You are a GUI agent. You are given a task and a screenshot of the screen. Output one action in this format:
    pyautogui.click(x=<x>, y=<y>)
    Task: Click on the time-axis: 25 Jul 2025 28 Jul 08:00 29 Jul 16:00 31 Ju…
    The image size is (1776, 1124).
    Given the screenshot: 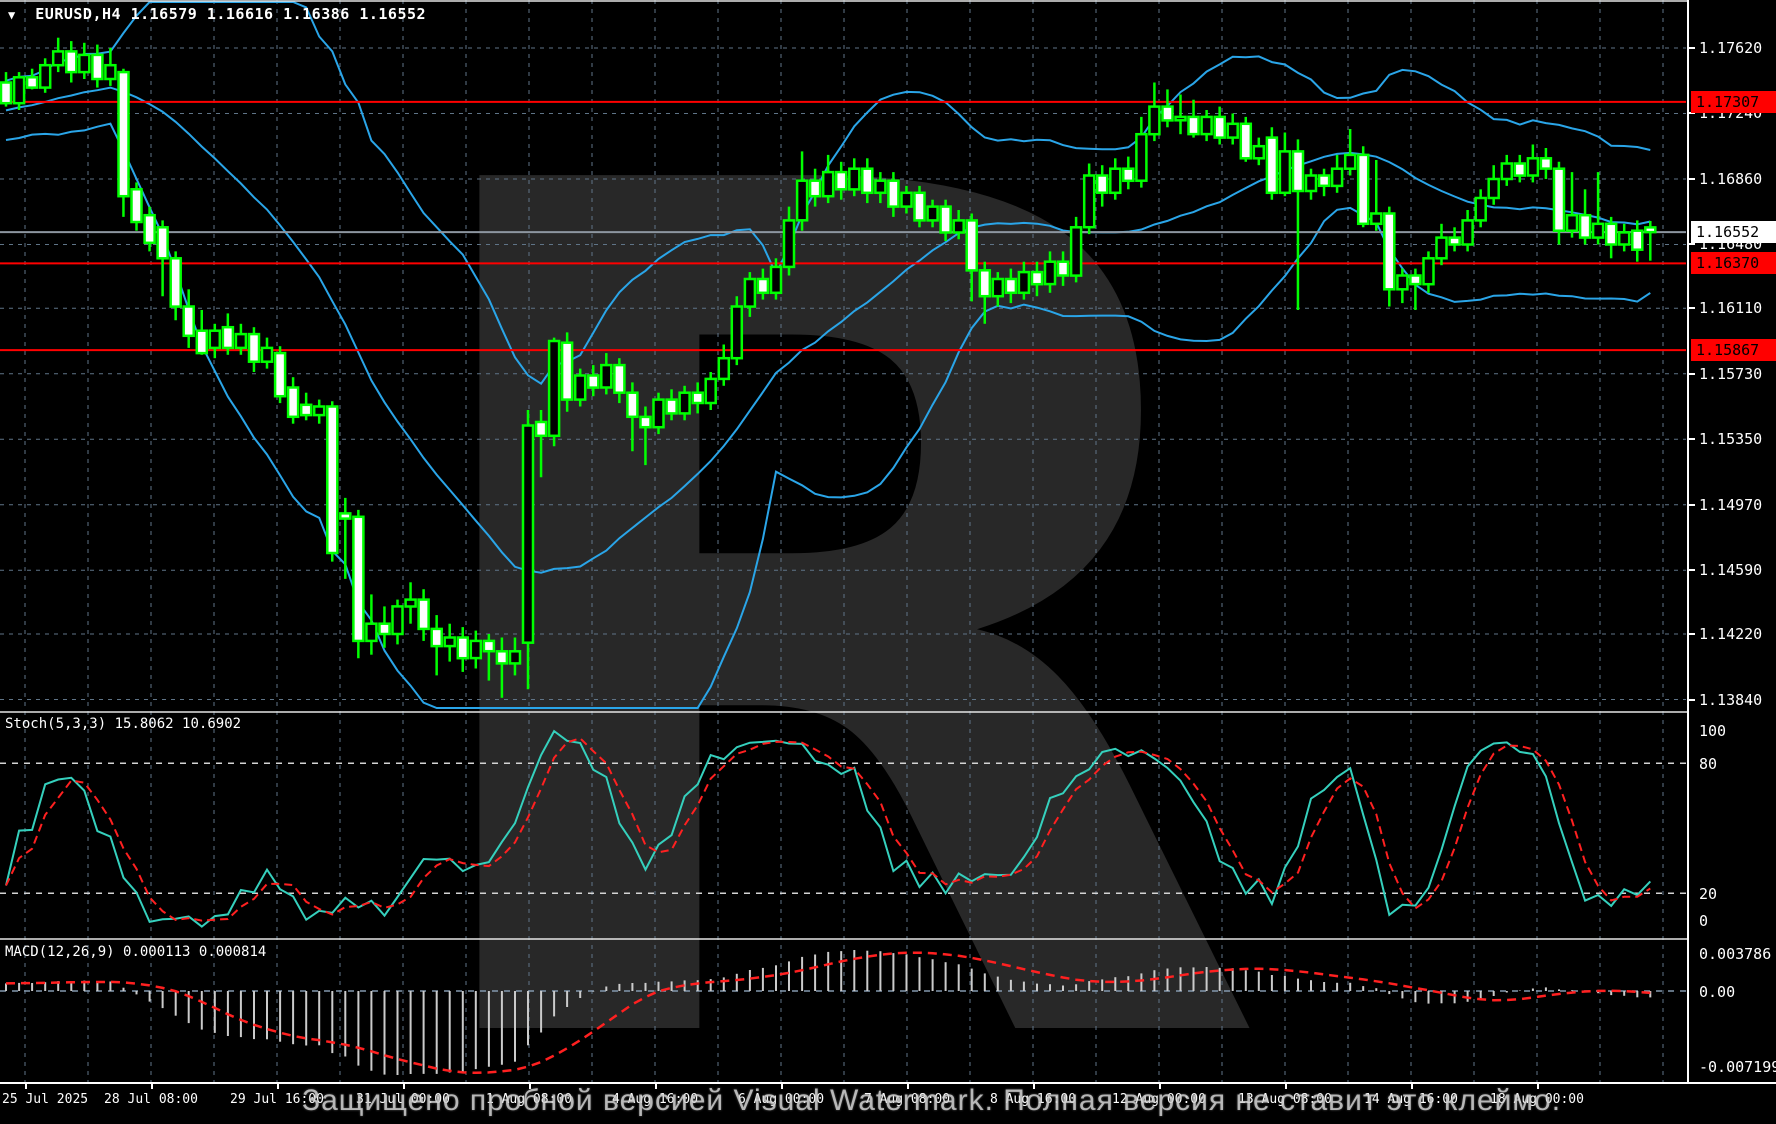 What is the action you would take?
    pyautogui.click(x=888, y=1103)
    